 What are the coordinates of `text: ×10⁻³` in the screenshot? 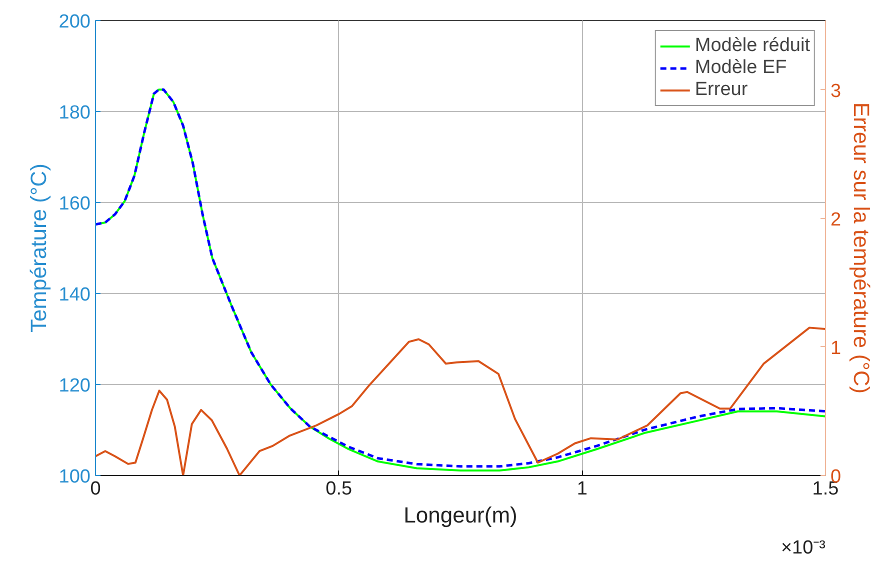 It's located at (803, 548).